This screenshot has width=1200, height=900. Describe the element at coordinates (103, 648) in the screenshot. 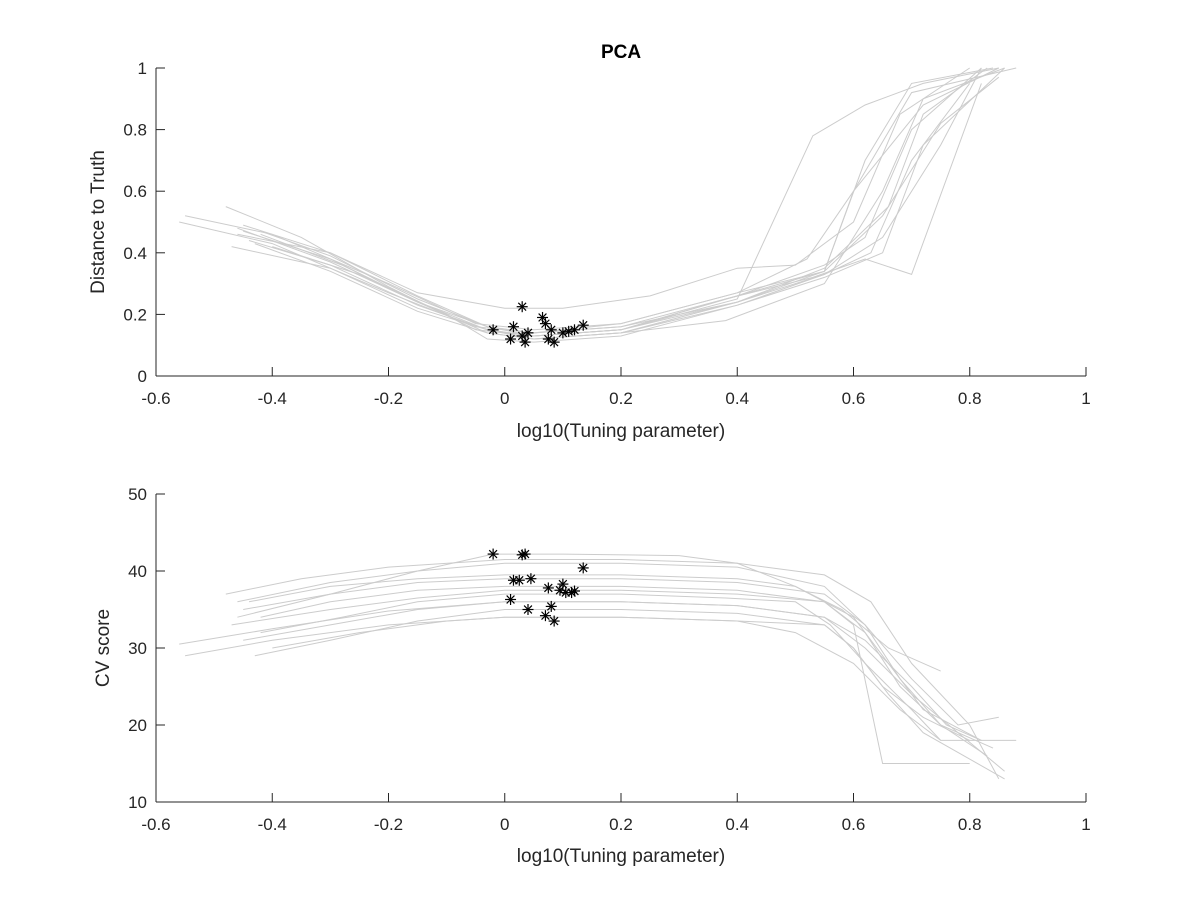

I see `y-axis-label: CV score` at that location.